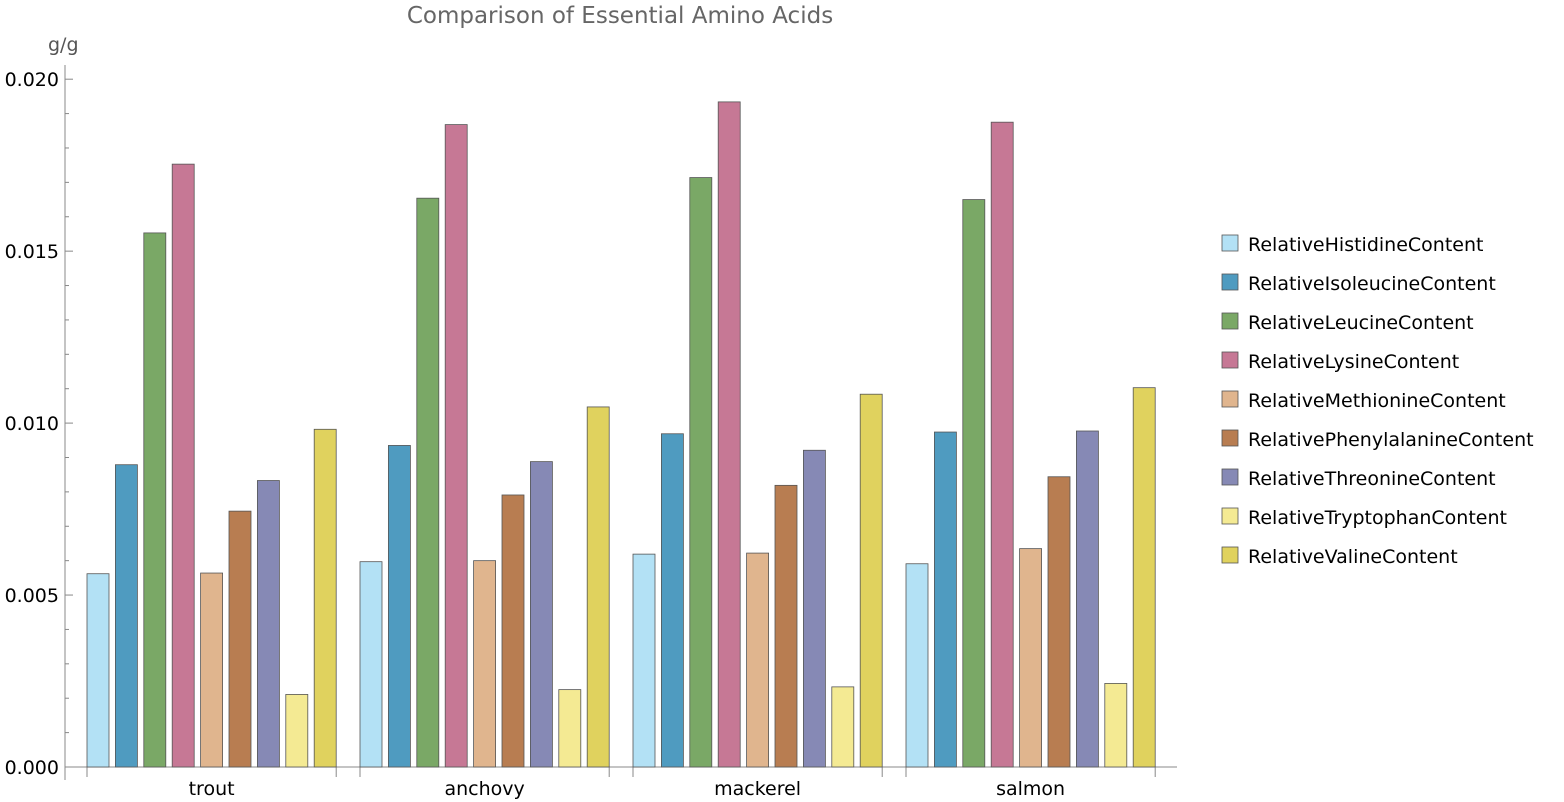 The image size is (1564, 802). What do you see at coordinates (757, 789) in the screenshot?
I see `x-category-label: mackerel` at bounding box center [757, 789].